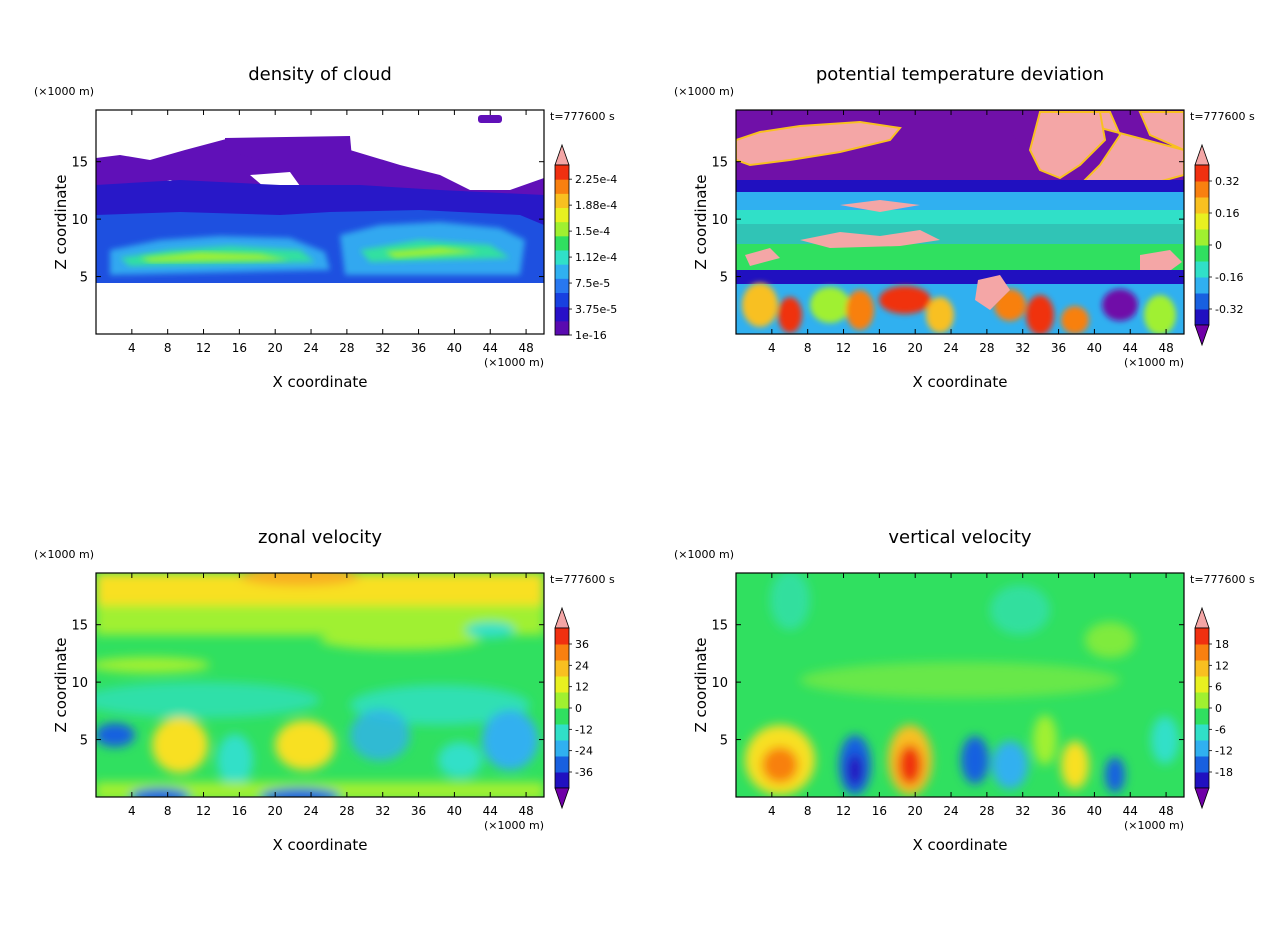 The image size is (1280, 926). I want to click on colorbar-label: 1.12e-4, so click(596, 257).